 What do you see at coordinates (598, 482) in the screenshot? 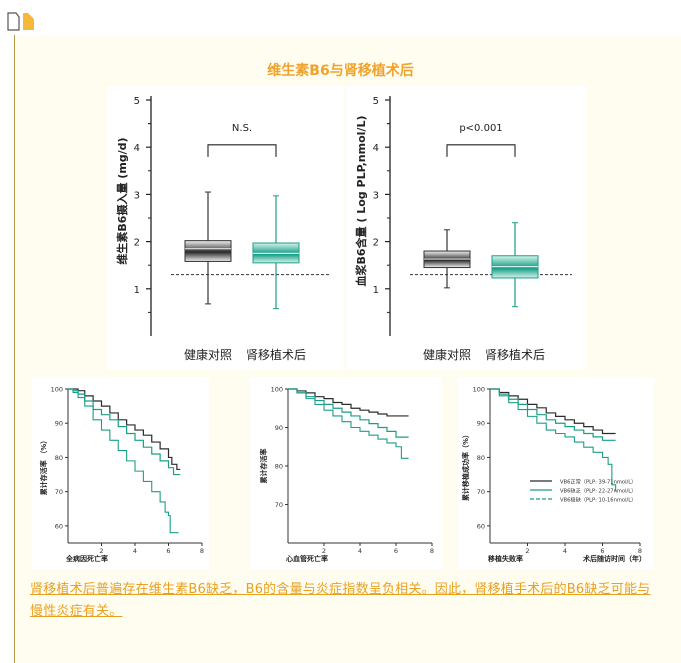
I see `legend-label-0: VB6正常（PLP: 39-71nmol/L）` at bounding box center [598, 482].